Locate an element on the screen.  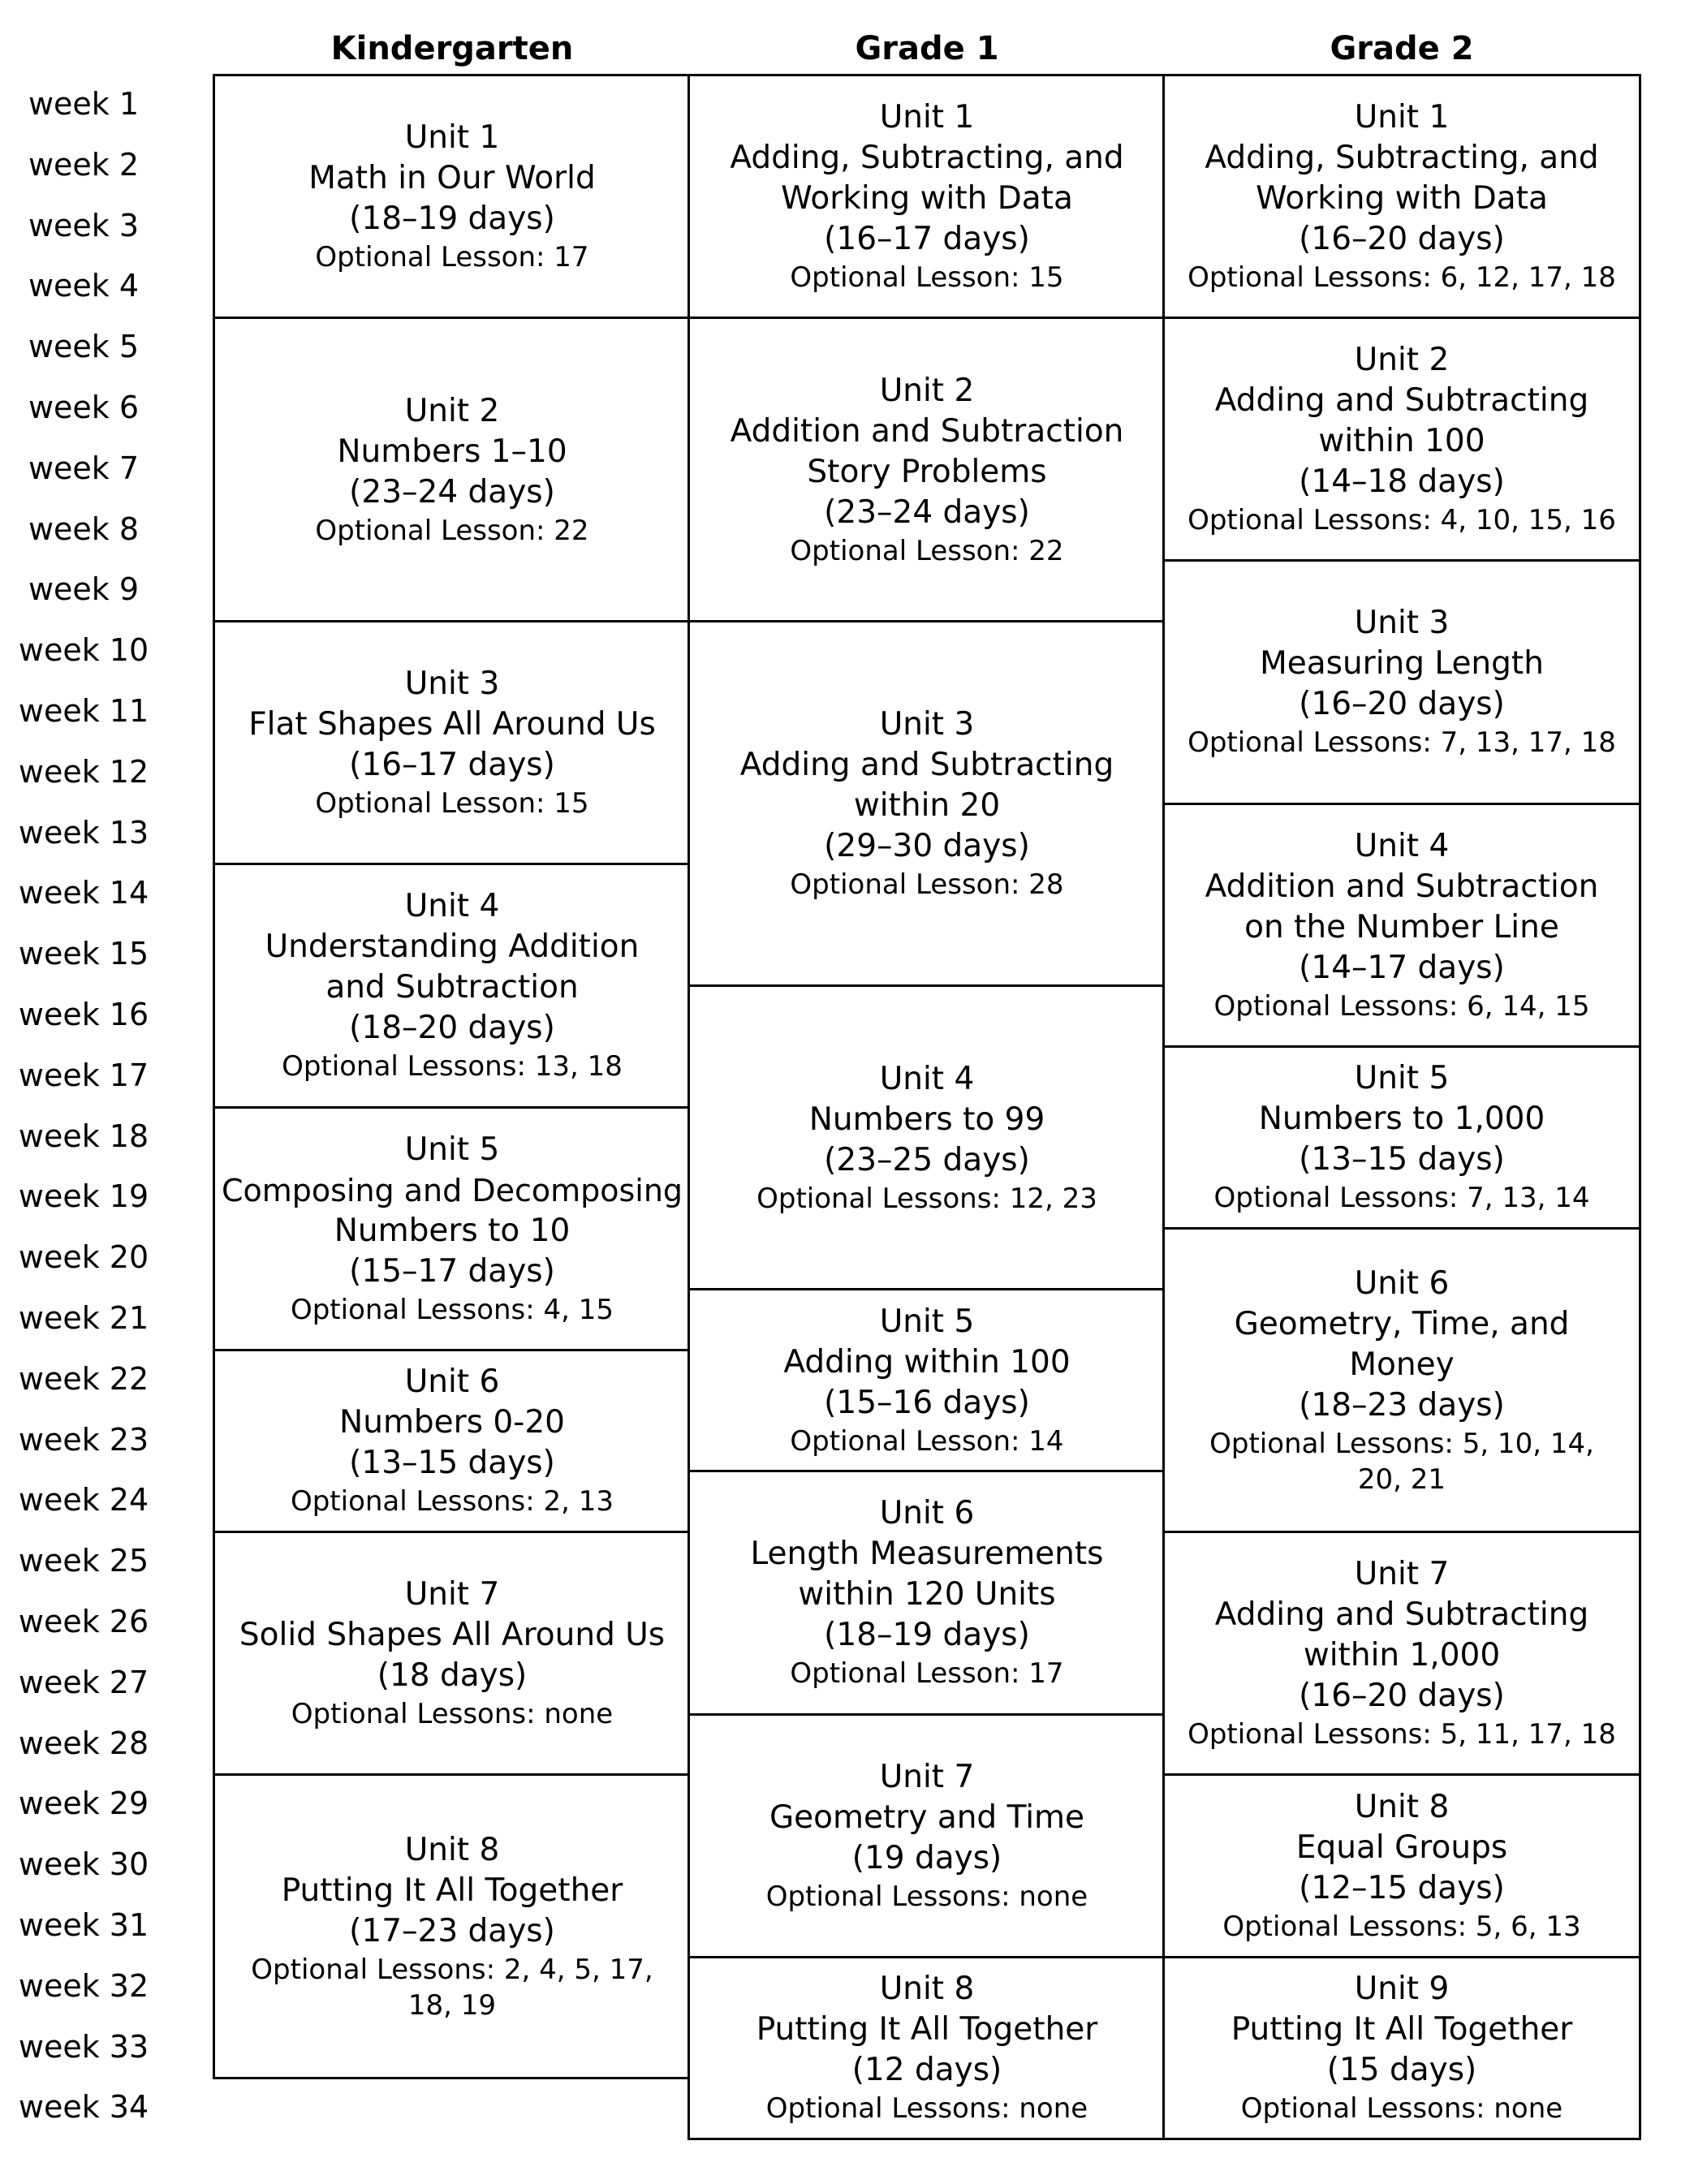
unit-name: Adding and Subtracting is located at coordinates (926, 766).